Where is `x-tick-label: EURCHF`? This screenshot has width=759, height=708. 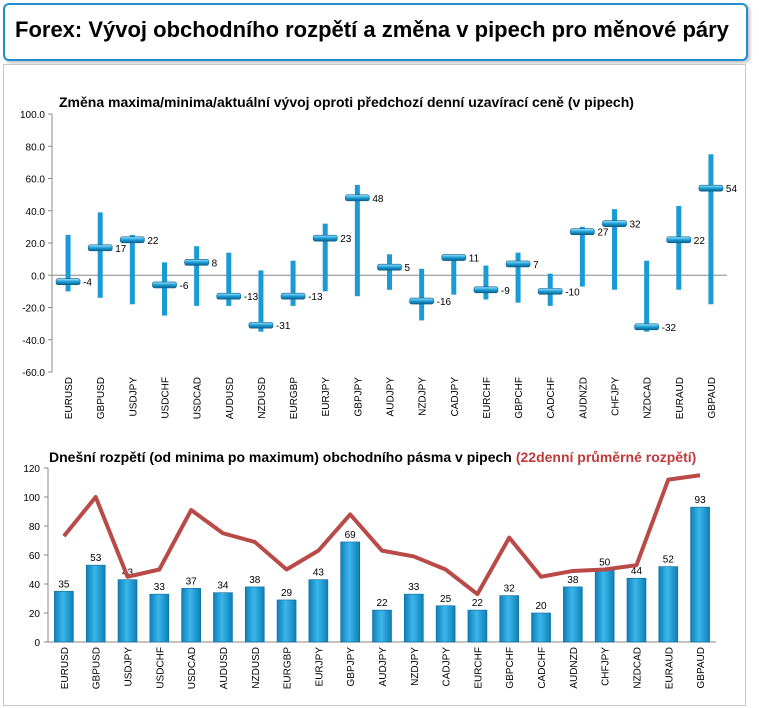 x-tick-label: EURCHF is located at coordinates (478, 668).